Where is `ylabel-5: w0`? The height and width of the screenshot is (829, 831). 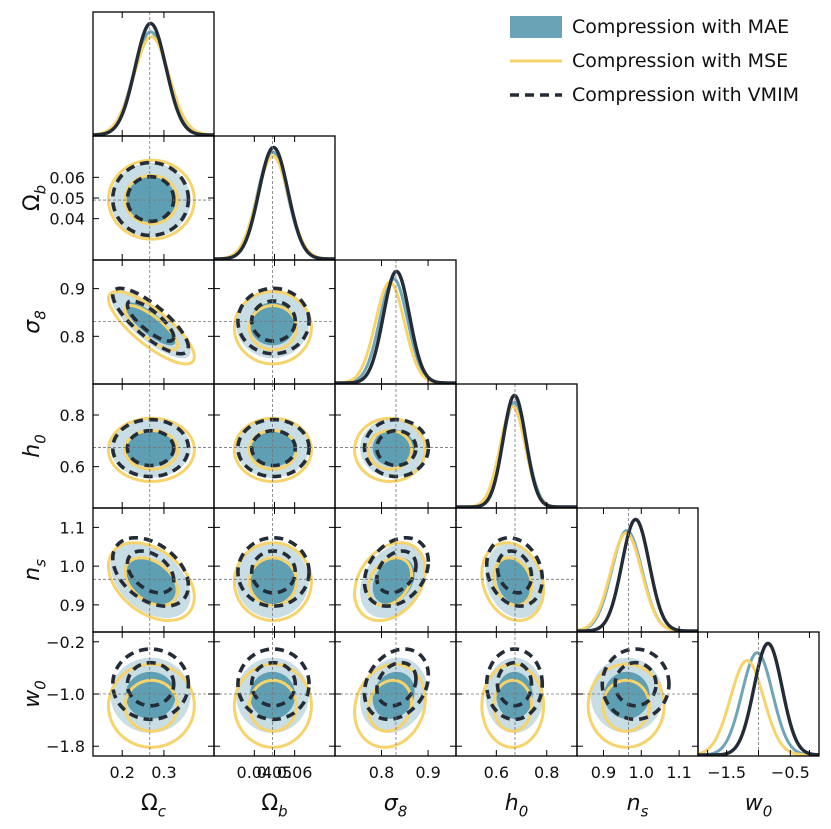
ylabel-5: w0 is located at coordinates (35, 694).